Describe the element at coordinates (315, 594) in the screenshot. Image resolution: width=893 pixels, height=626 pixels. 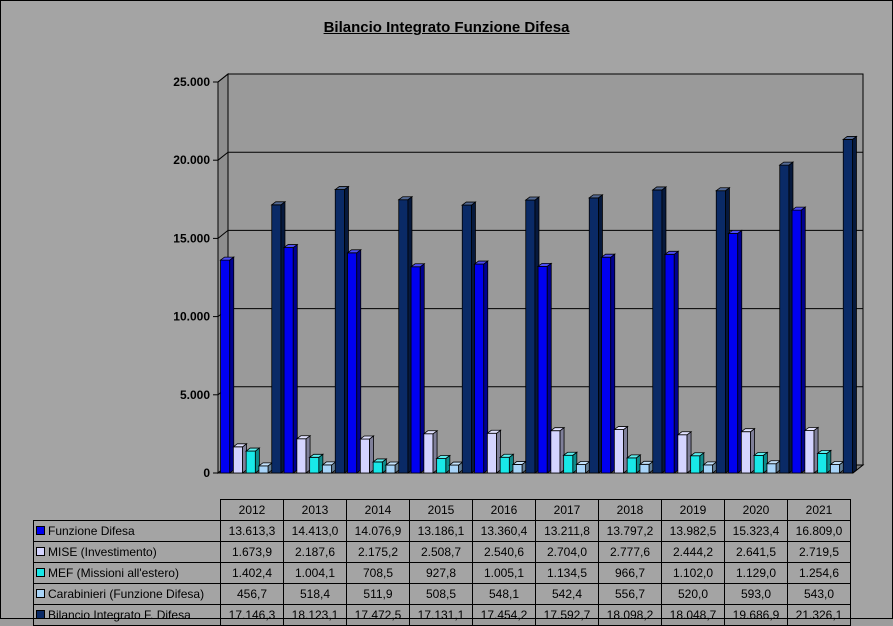
I see `data-label: 518,4` at that location.